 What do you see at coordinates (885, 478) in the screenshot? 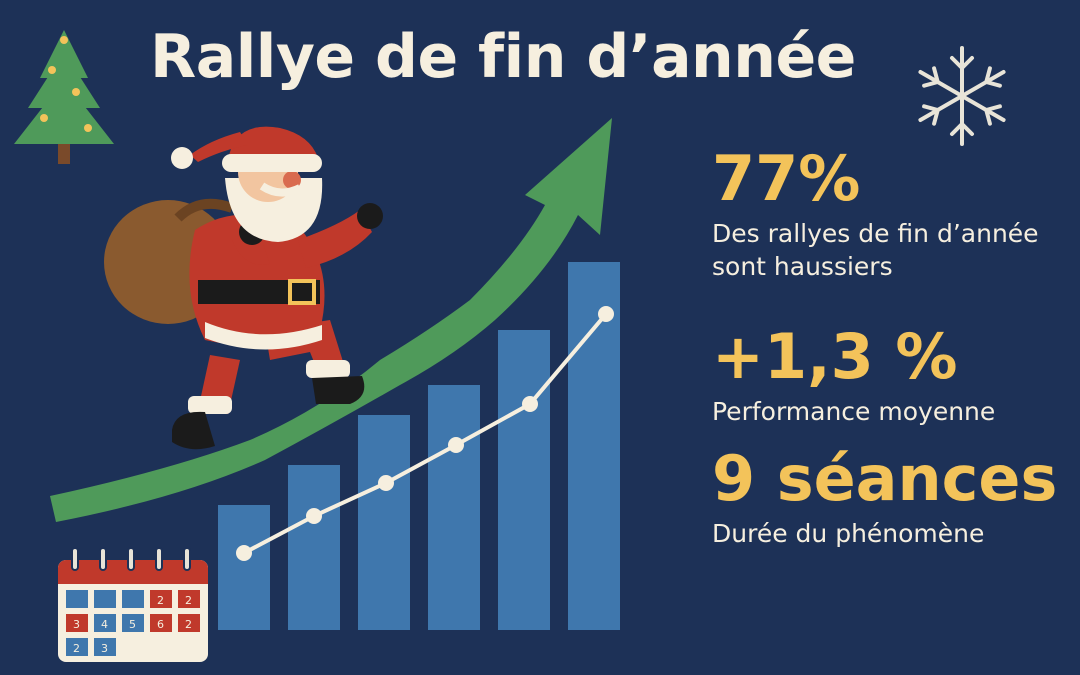
I see `stat-value: 9 séances` at bounding box center [885, 478].